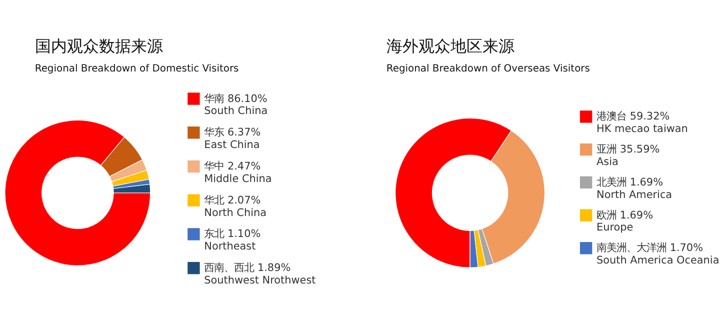  Describe the element at coordinates (642, 123) in the screenshot. I see `legend-label: 港澳台 59.32% HK mecao taiwan` at that location.